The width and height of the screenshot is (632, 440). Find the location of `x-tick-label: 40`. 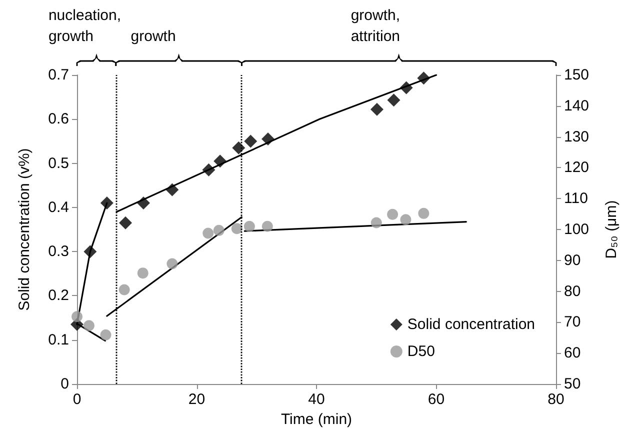

x-tick-label: 40 is located at coordinates (316, 399).